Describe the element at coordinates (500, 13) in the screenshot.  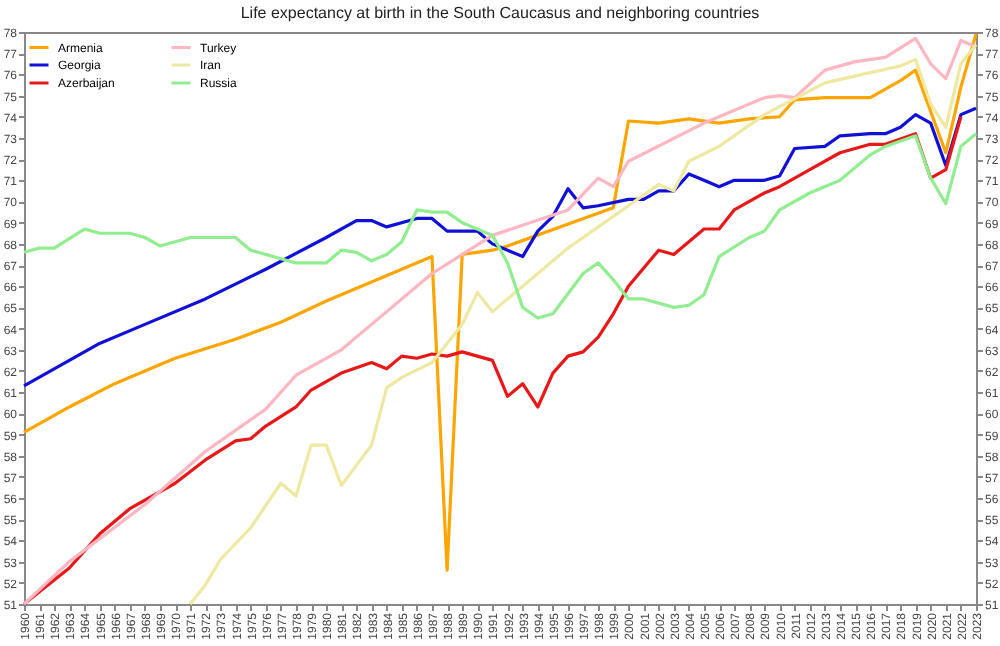
I see `chart-title: Life expectancy at birth in the South Caucasus and neighboring countries` at that location.